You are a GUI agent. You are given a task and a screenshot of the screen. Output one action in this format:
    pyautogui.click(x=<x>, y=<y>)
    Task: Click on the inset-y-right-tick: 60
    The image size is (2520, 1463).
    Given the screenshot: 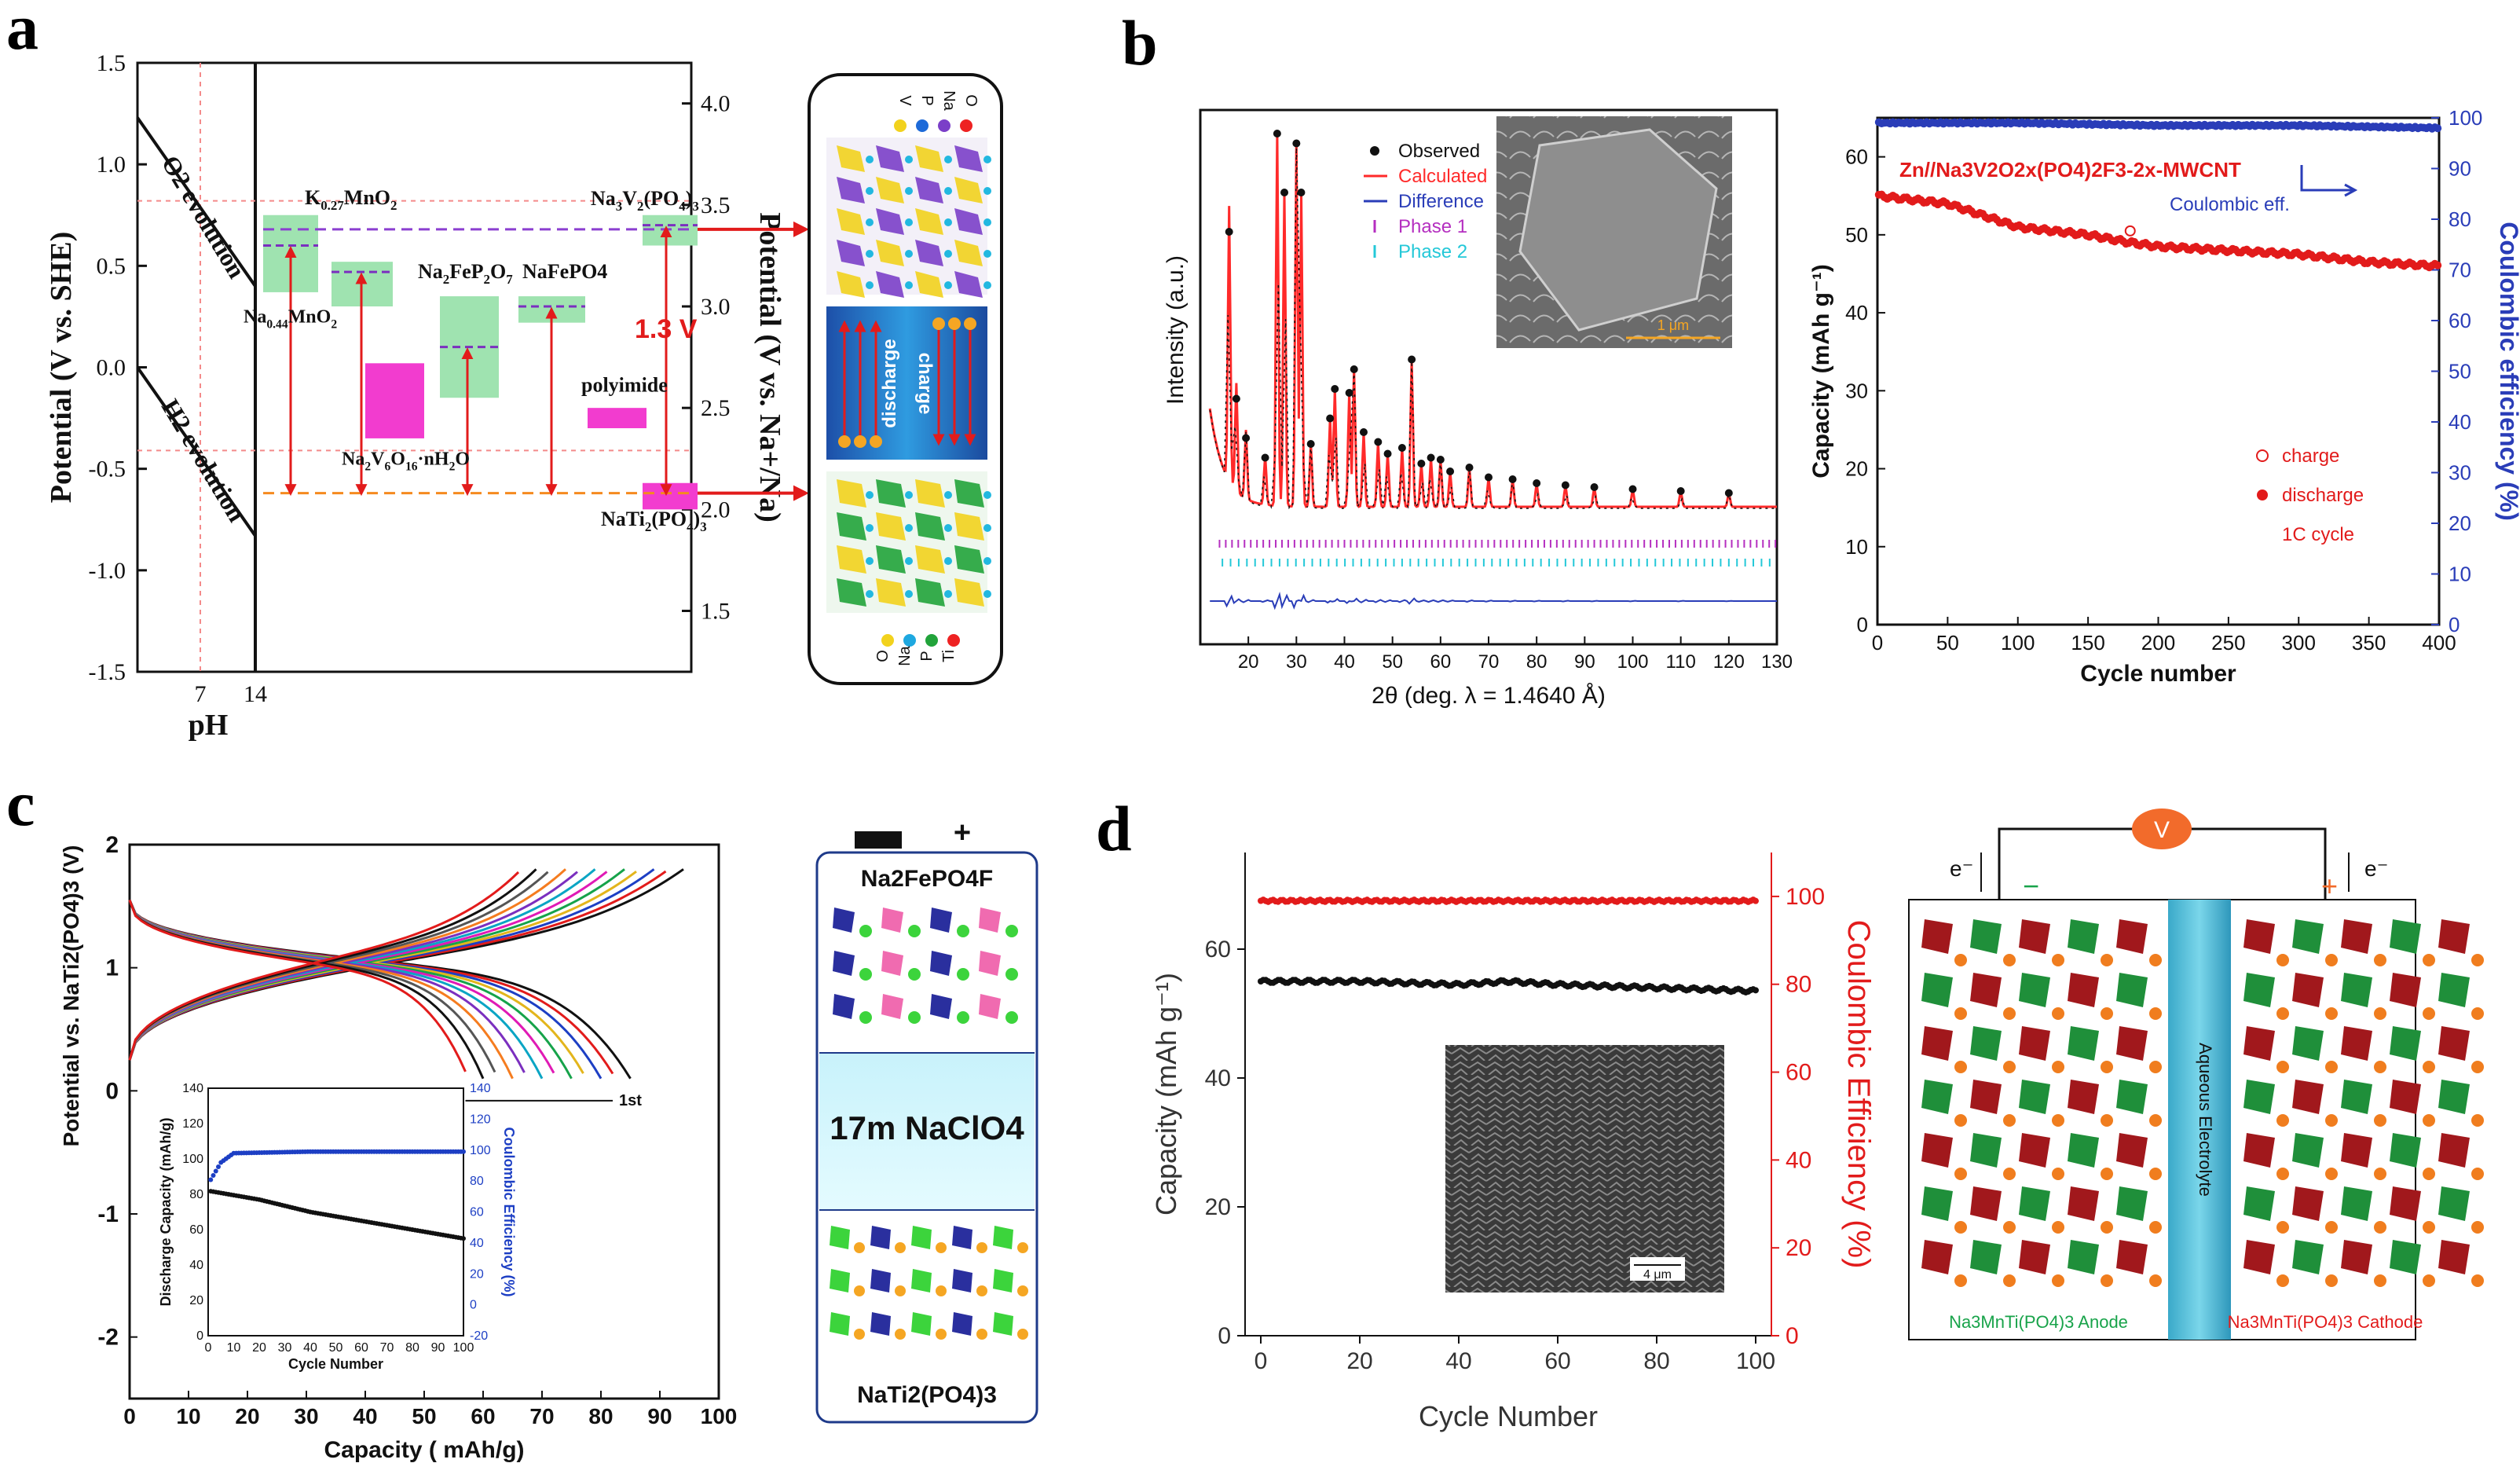 What is the action you would take?
    pyautogui.click(x=477, y=1212)
    